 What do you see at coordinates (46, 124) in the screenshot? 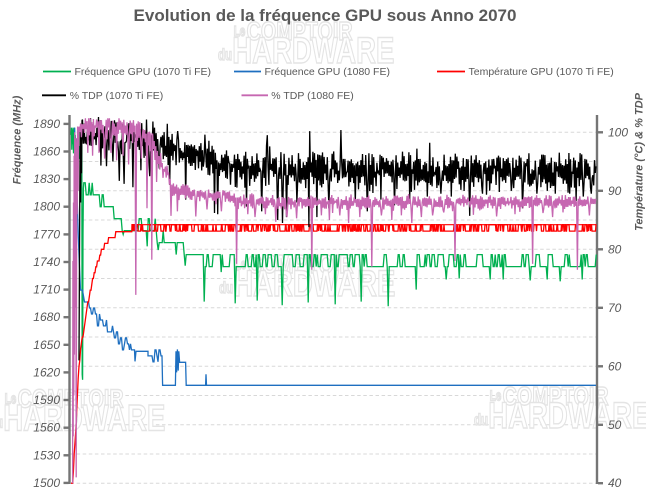
I see `svg-text: 1890` at bounding box center [46, 124].